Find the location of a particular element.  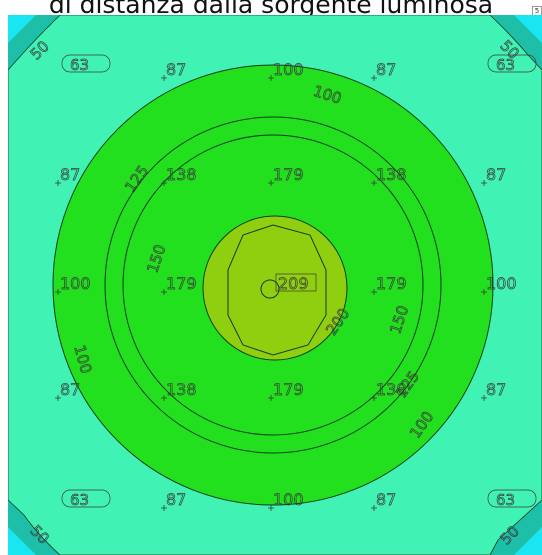

grid-value-r4c3: 179 is located at coordinates (288, 389).